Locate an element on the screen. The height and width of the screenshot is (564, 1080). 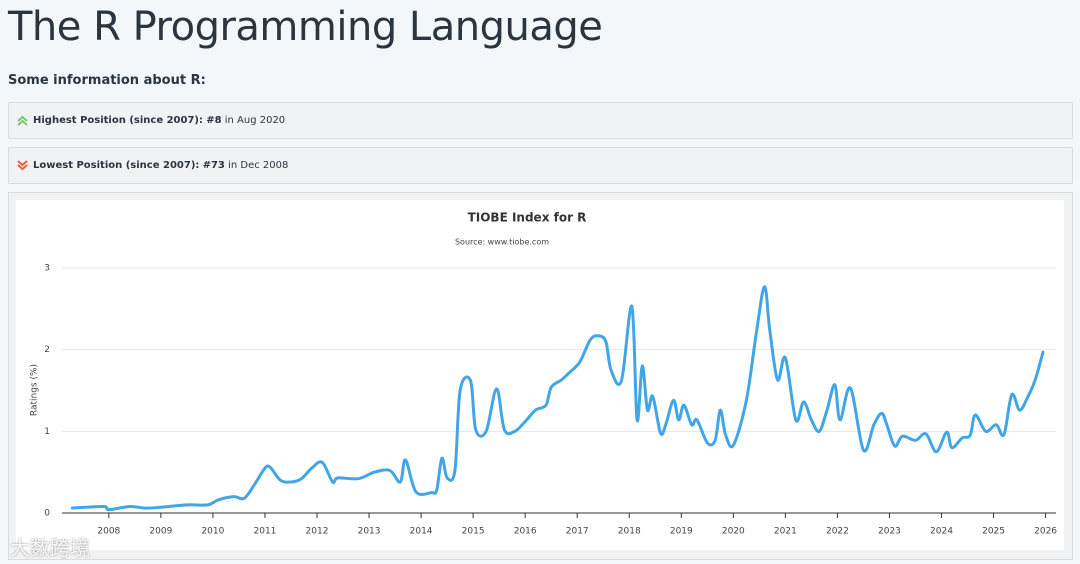
info-label: Lowest Position (since 2007): is located at coordinates (116, 165).